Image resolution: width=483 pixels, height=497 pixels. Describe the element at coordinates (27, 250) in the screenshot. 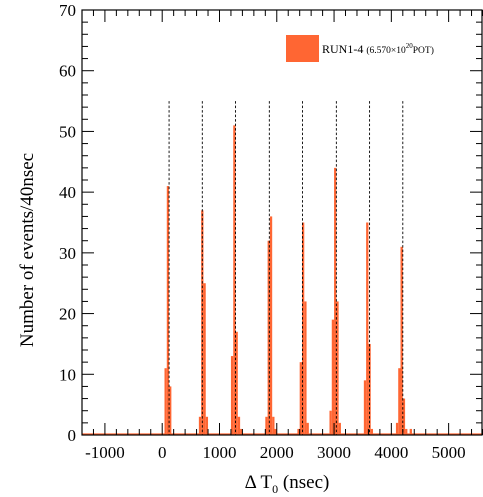

I see `y-axis-title: Number of events/40nsec` at that location.